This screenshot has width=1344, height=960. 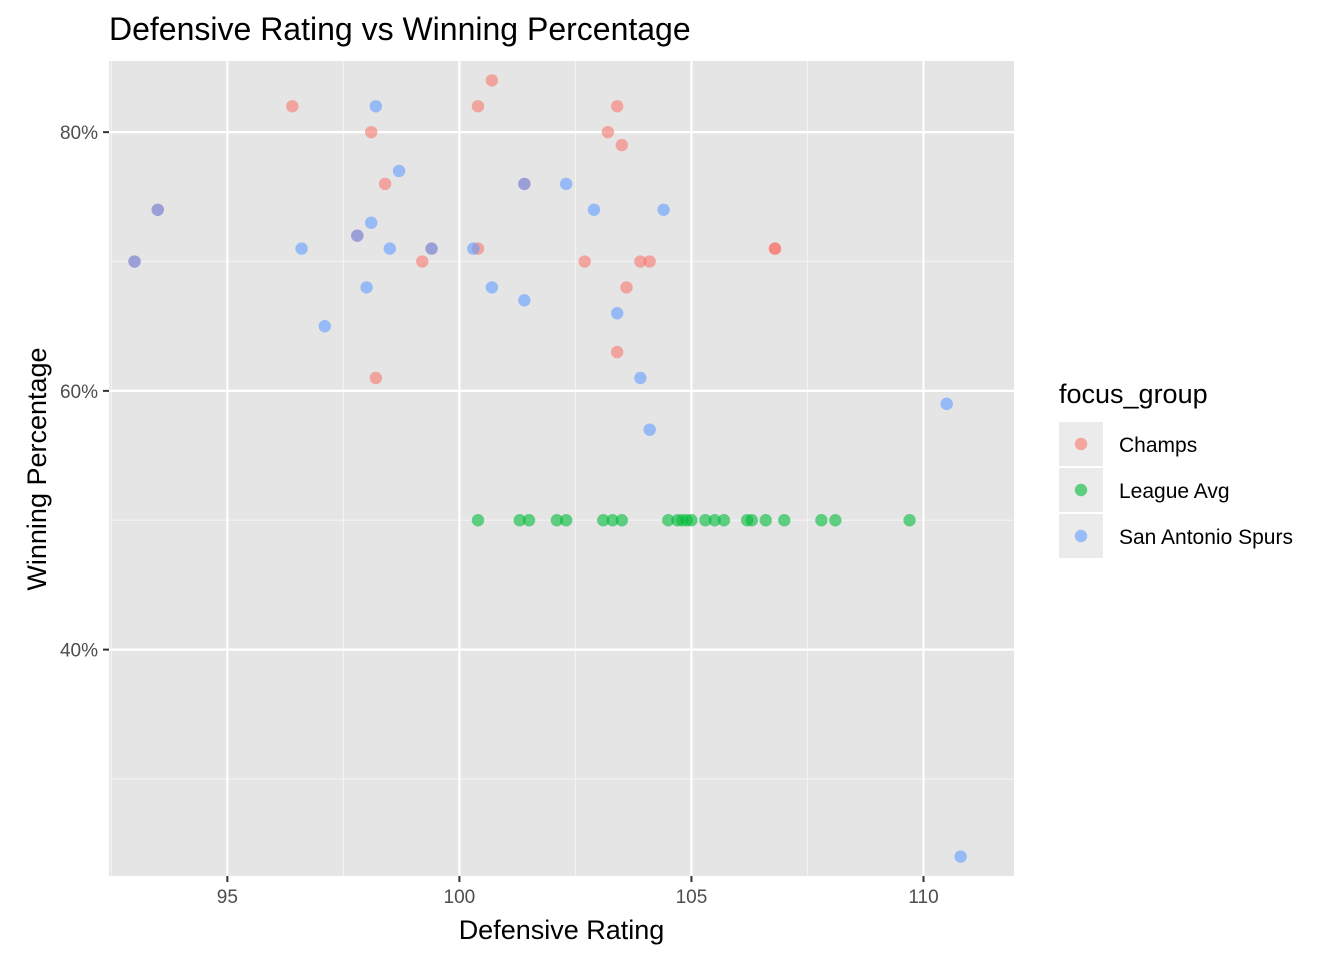 I want to click on legend-label: League Avg, so click(x=1174, y=491).